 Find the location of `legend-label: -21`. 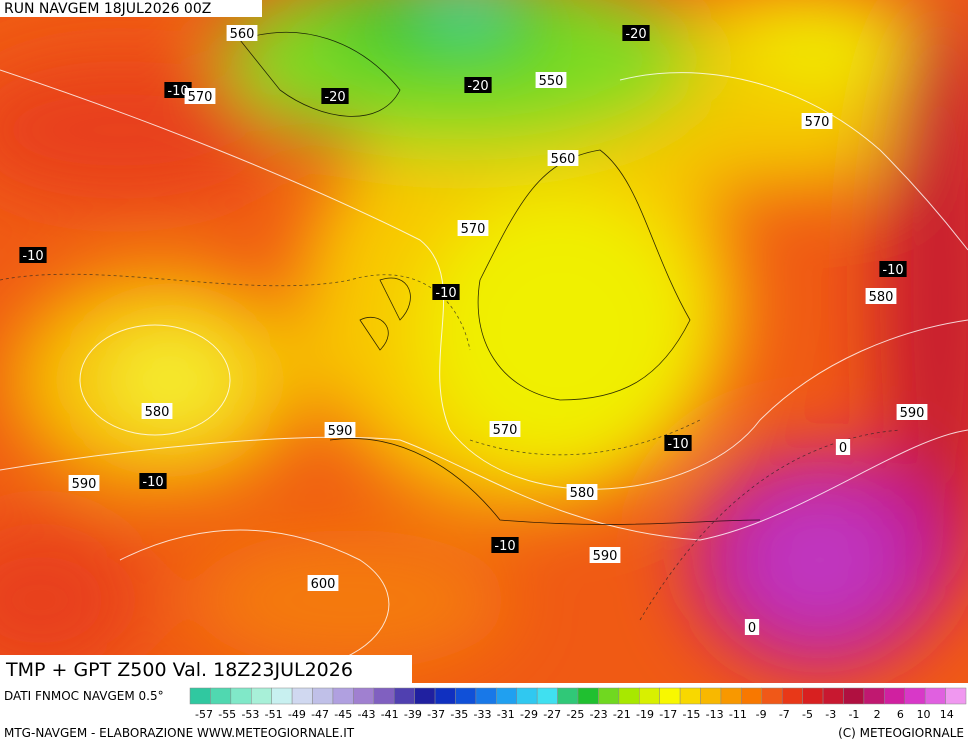

legend-label: -21 is located at coordinates (622, 714).